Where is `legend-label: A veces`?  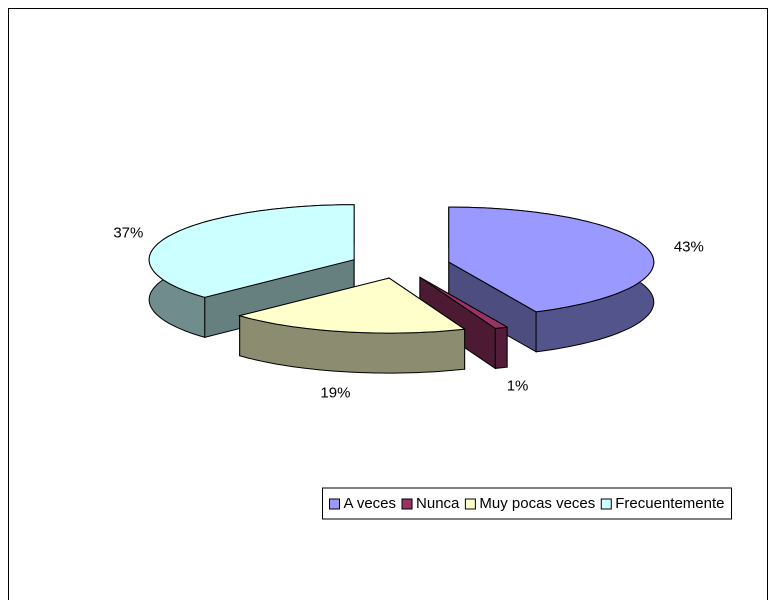
legend-label: A veces is located at coordinates (369, 503).